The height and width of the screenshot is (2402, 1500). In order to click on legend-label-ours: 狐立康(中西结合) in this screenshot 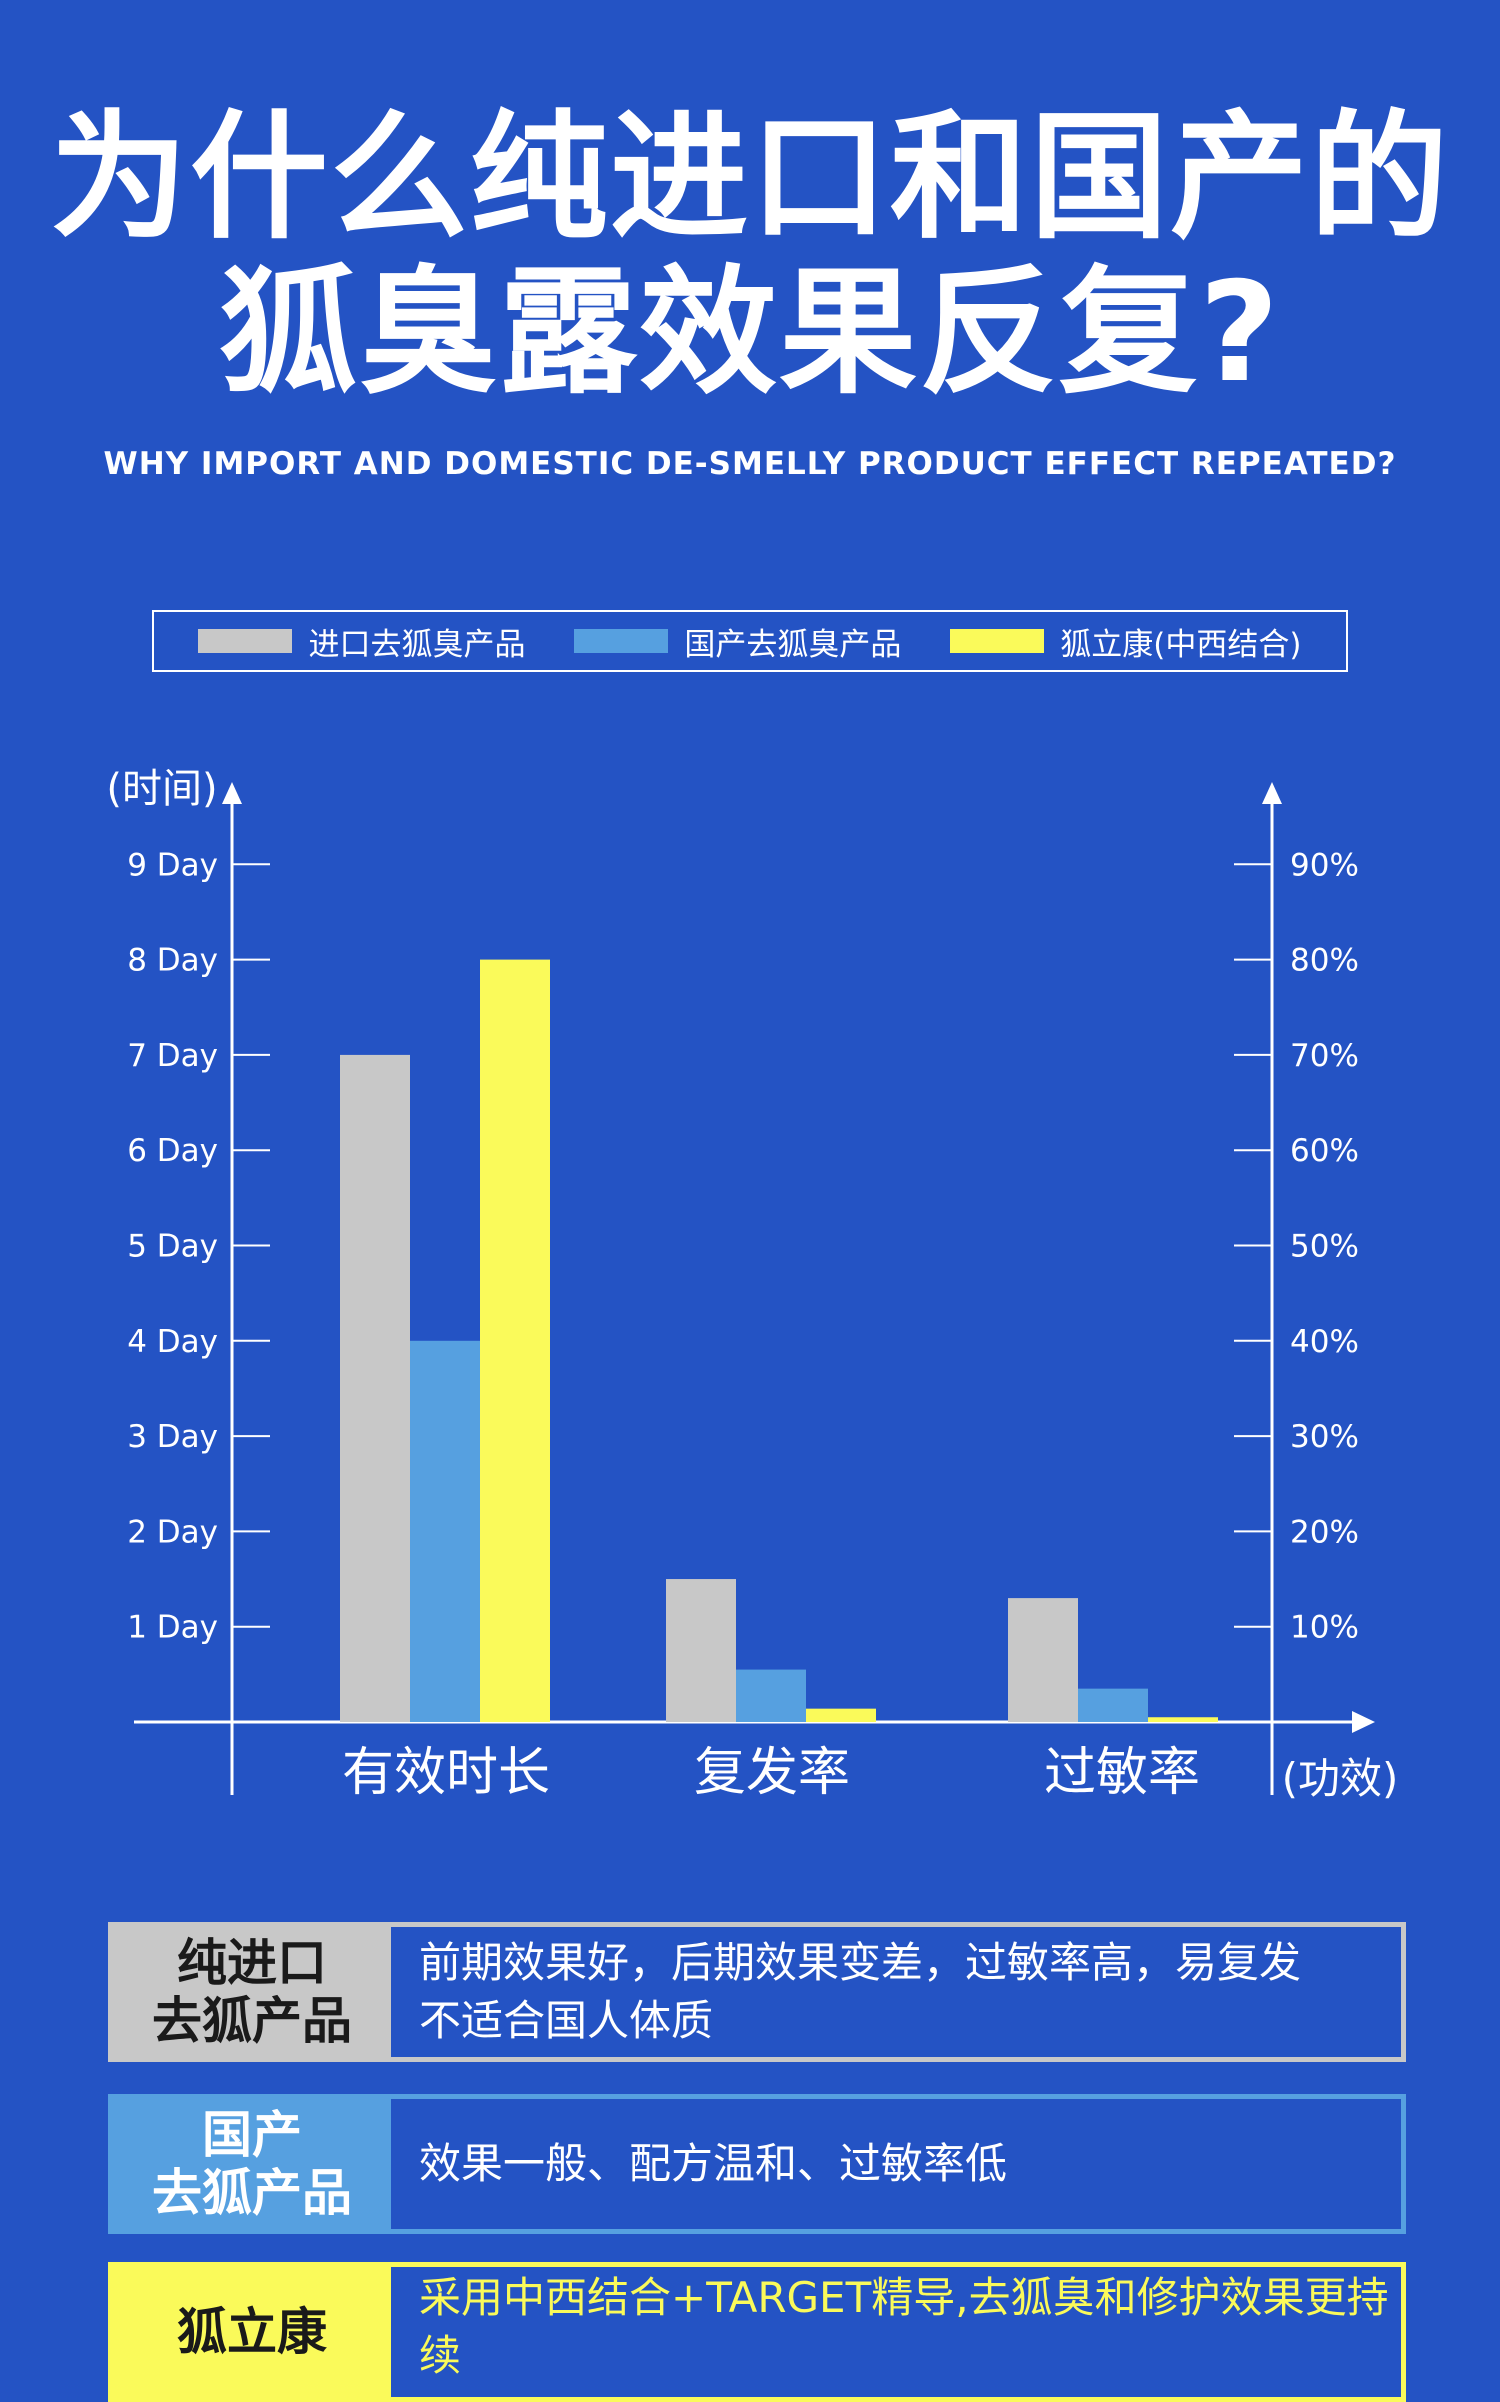, I will do `click(1181, 644)`.